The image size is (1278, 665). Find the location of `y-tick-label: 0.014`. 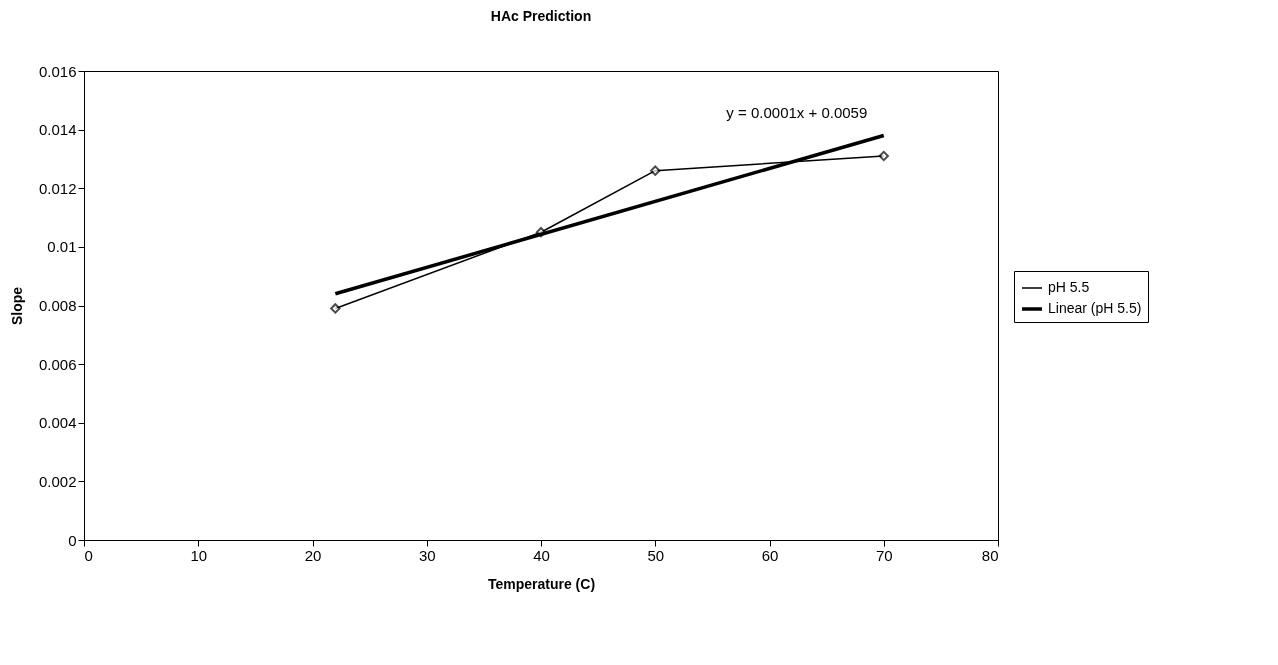

y-tick-label: 0.014 is located at coordinates (57, 130).